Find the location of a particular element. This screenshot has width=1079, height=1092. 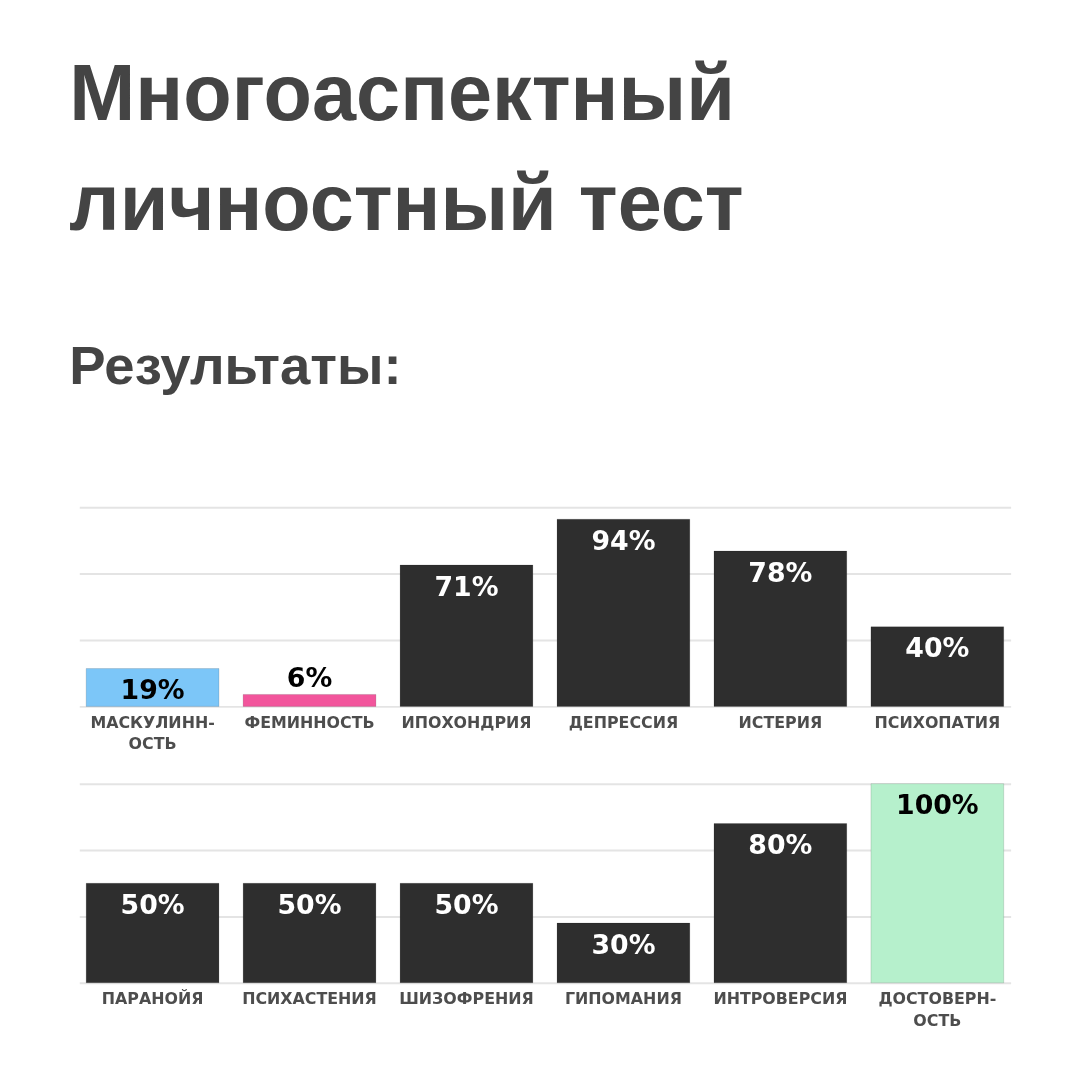

x-tick-label: МАСКУЛИНН-ОСТЬ is located at coordinates (152, 733).